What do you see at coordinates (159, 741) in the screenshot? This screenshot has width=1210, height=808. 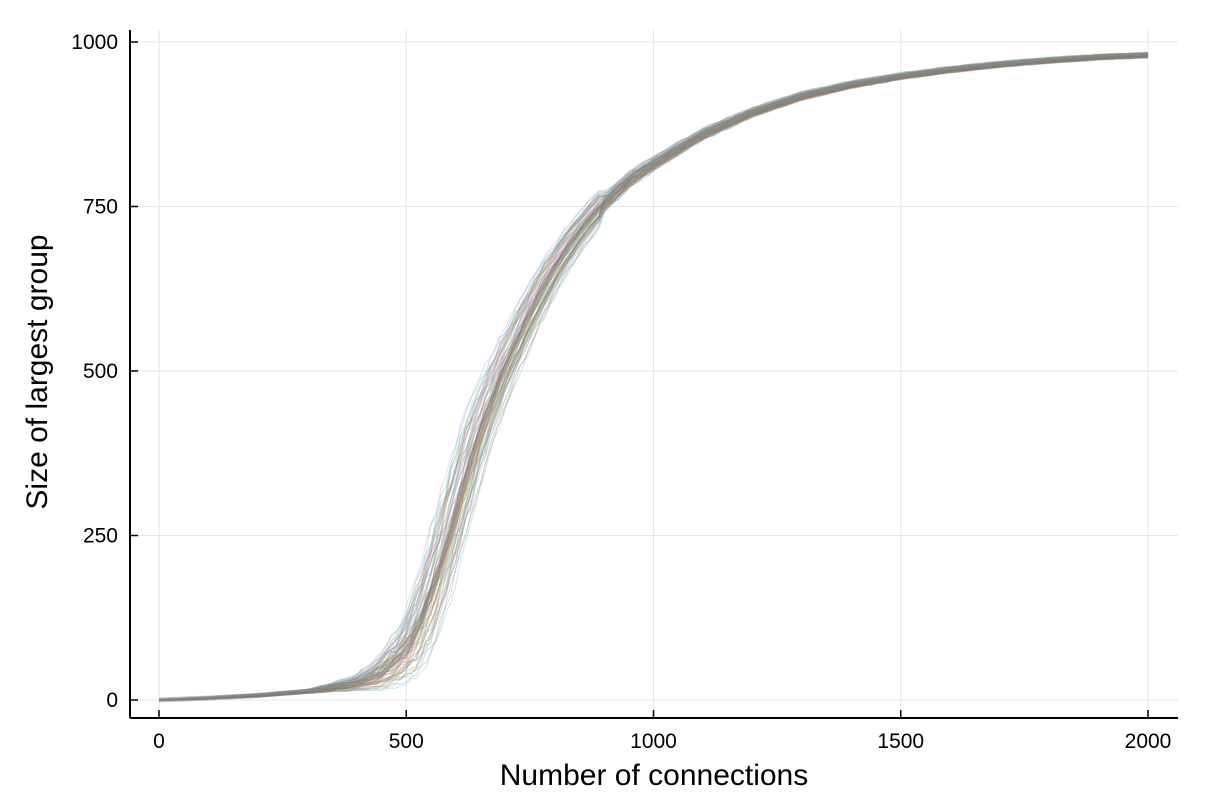 I see `x-tick-label: 0` at bounding box center [159, 741].